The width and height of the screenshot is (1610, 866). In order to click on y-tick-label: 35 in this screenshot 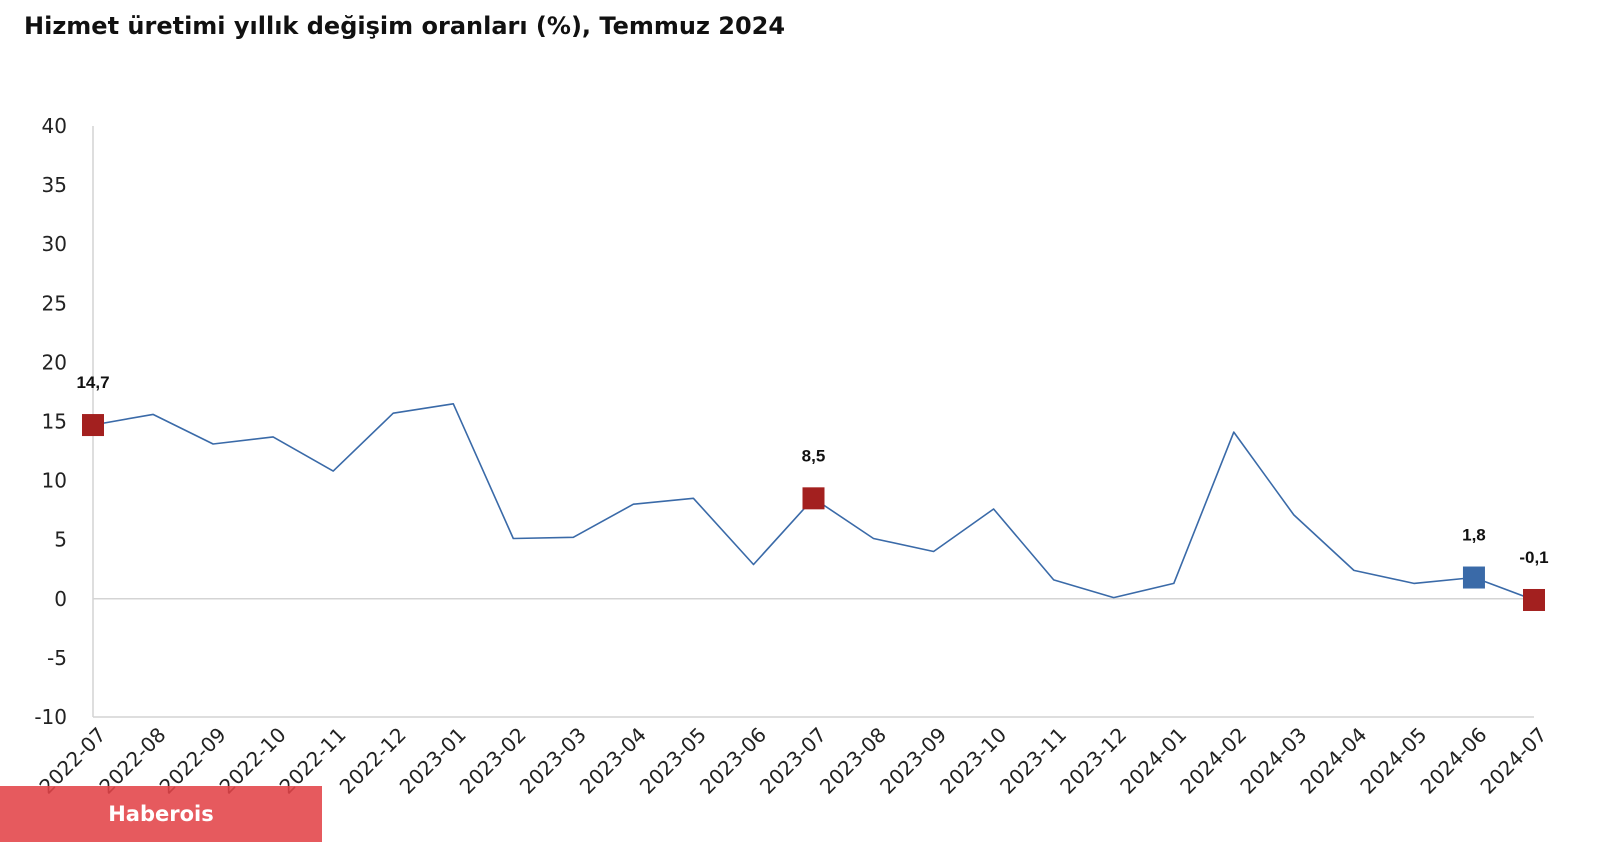, I will do `click(54, 185)`.